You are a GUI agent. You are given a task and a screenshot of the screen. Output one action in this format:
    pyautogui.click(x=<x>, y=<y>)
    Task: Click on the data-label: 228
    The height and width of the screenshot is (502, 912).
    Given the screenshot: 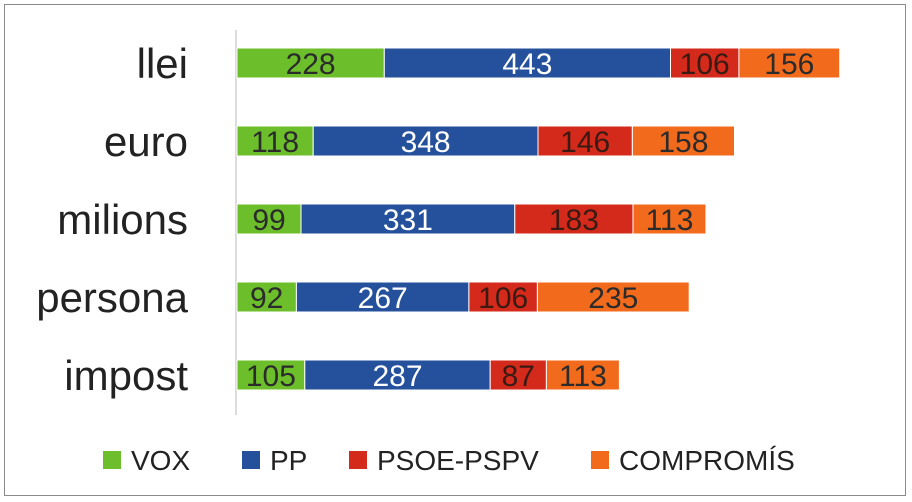 What is the action you would take?
    pyautogui.click(x=311, y=64)
    